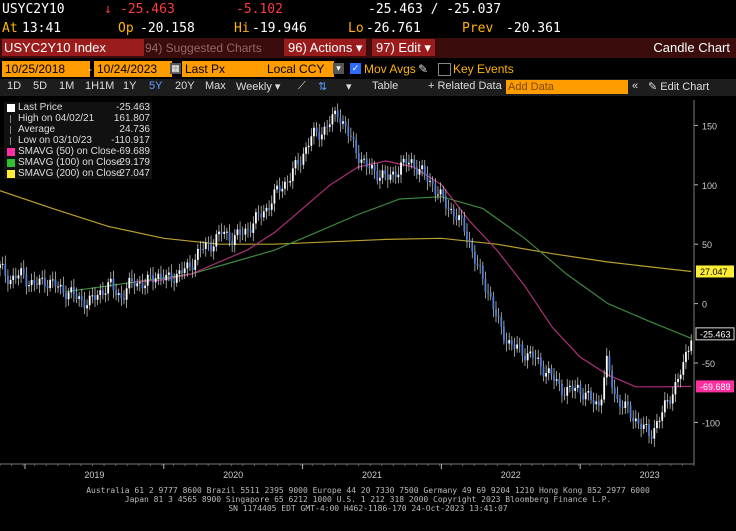 This screenshot has height=531, width=736. I want to click on actions-menu: 96) Actions ▾, so click(325, 47).